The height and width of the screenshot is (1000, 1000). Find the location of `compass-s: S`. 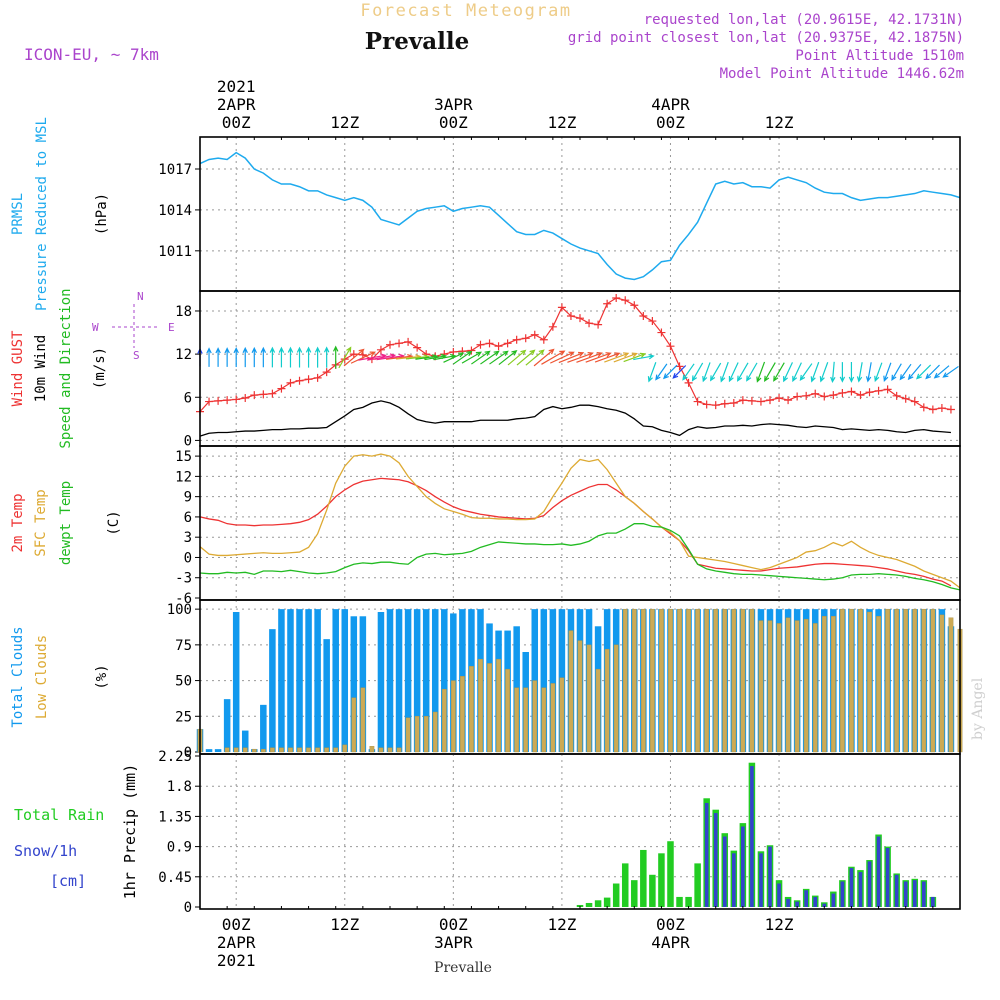

compass-s: S is located at coordinates (136, 355).